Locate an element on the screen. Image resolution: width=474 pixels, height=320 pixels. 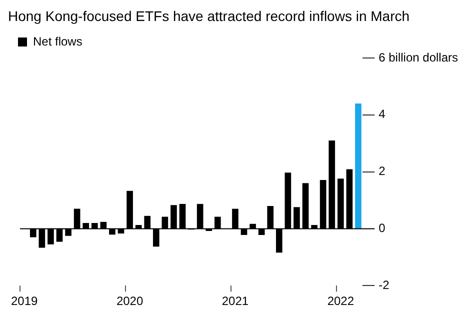
legend-label: Net flows is located at coordinates (57, 41).